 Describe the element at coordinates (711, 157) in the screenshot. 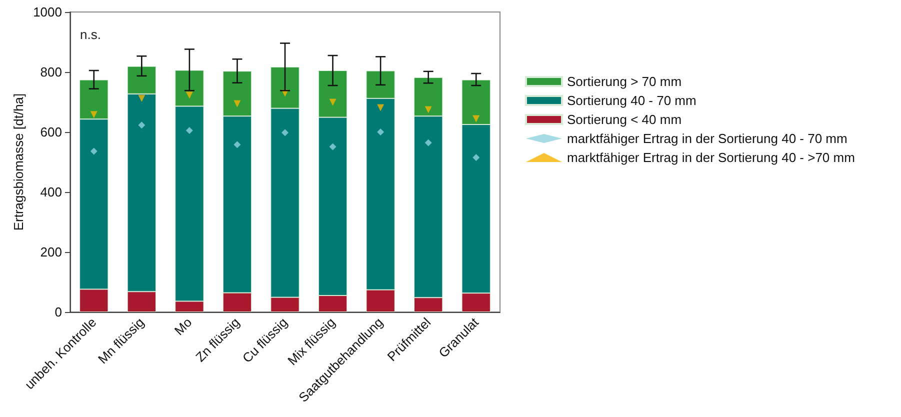

I see `legend-label: marktfähiger Ertrag in der Sortierung 40 - >70 mm` at that location.